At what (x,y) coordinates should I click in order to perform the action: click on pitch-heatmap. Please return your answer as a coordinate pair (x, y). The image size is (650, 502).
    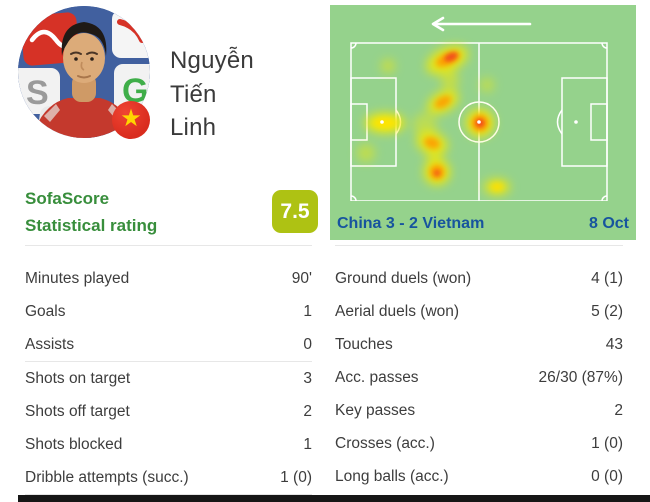
    Looking at the image, I should click on (479, 108).